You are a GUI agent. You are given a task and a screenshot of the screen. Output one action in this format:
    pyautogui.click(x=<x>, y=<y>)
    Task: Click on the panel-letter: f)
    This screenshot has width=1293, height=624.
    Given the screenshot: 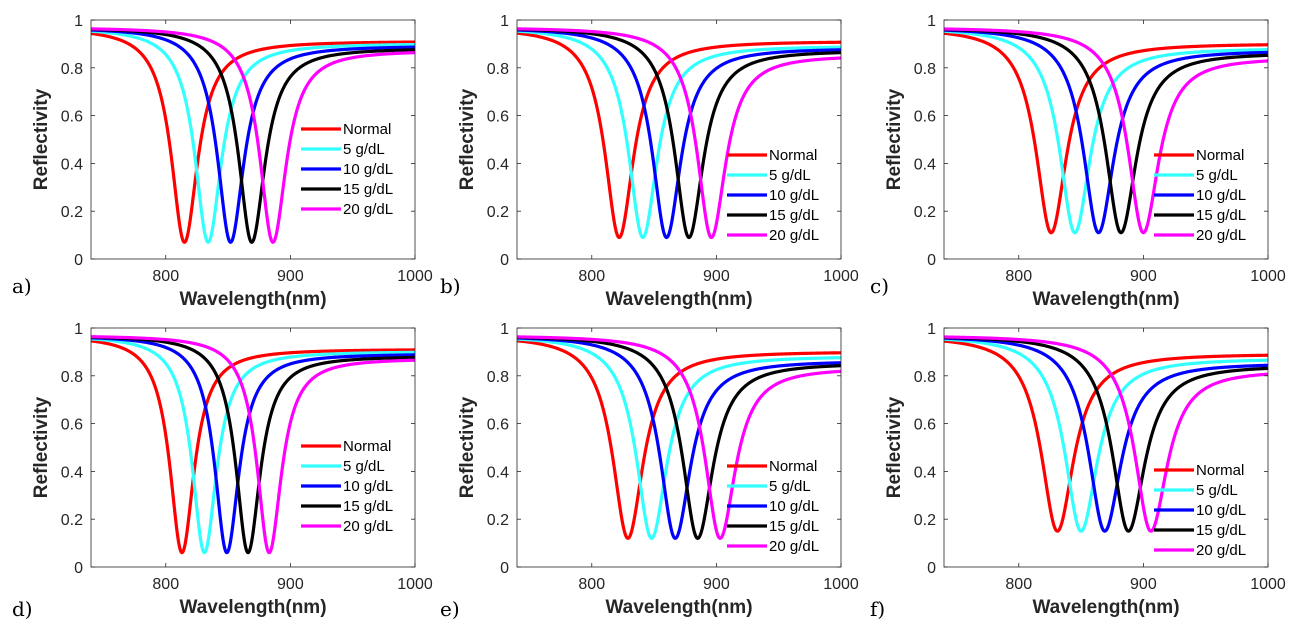 What is the action you would take?
    pyautogui.click(x=877, y=609)
    